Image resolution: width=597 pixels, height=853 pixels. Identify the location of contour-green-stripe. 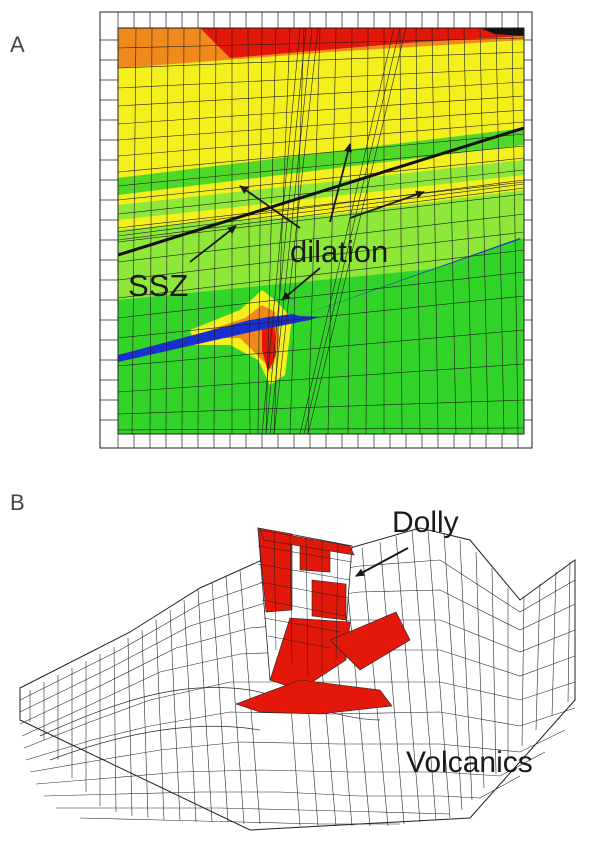
(321, 161).